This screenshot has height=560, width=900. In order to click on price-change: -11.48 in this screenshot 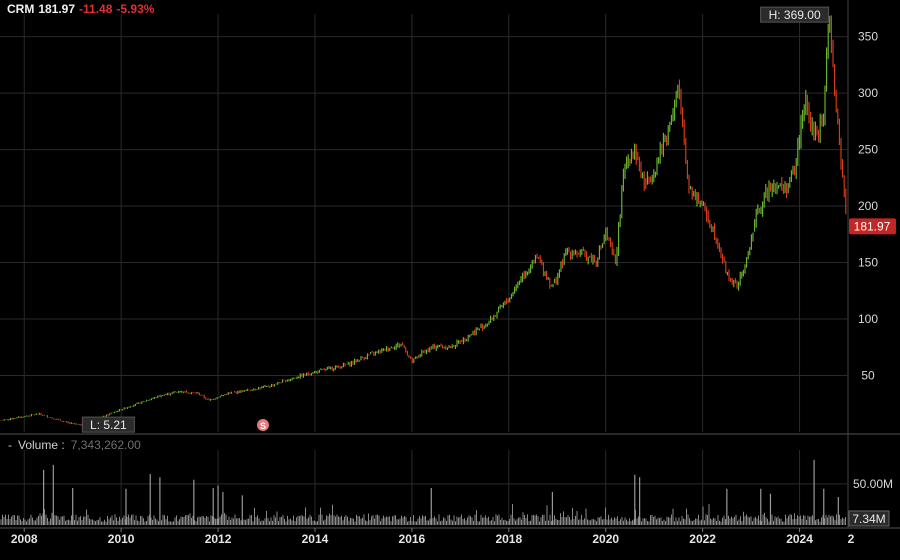, I will do `click(96, 9)`.